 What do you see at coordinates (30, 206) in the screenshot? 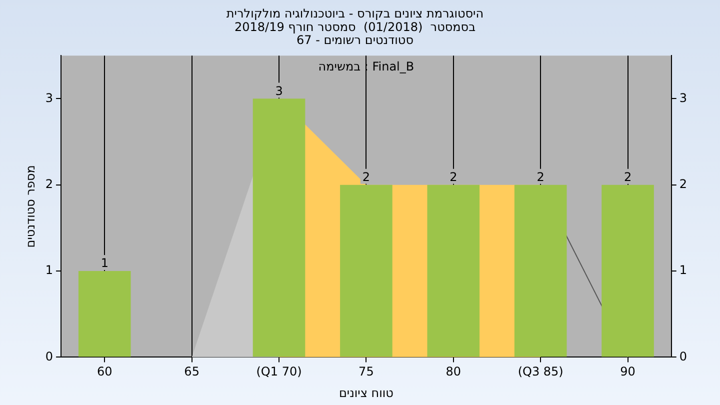
I see `y-axis-title: מספר סטודנטים` at bounding box center [30, 206].